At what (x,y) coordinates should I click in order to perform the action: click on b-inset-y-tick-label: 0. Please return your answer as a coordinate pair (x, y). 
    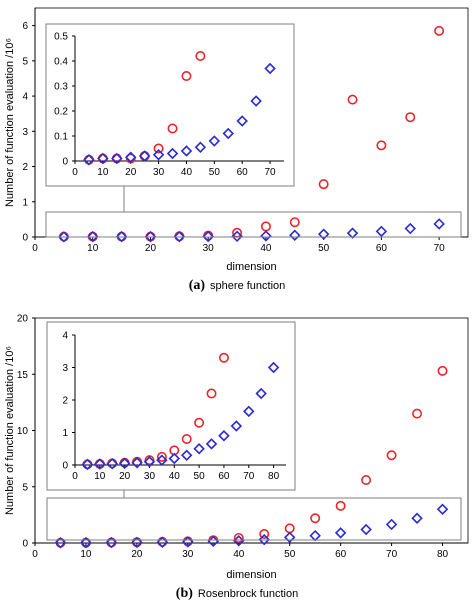
    Looking at the image, I should click on (65, 466).